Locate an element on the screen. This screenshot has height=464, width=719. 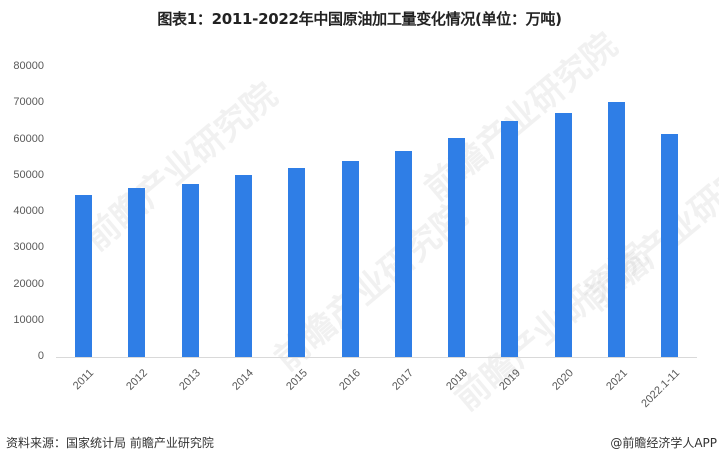
bar-2022.1-11 is located at coordinates (670, 245).